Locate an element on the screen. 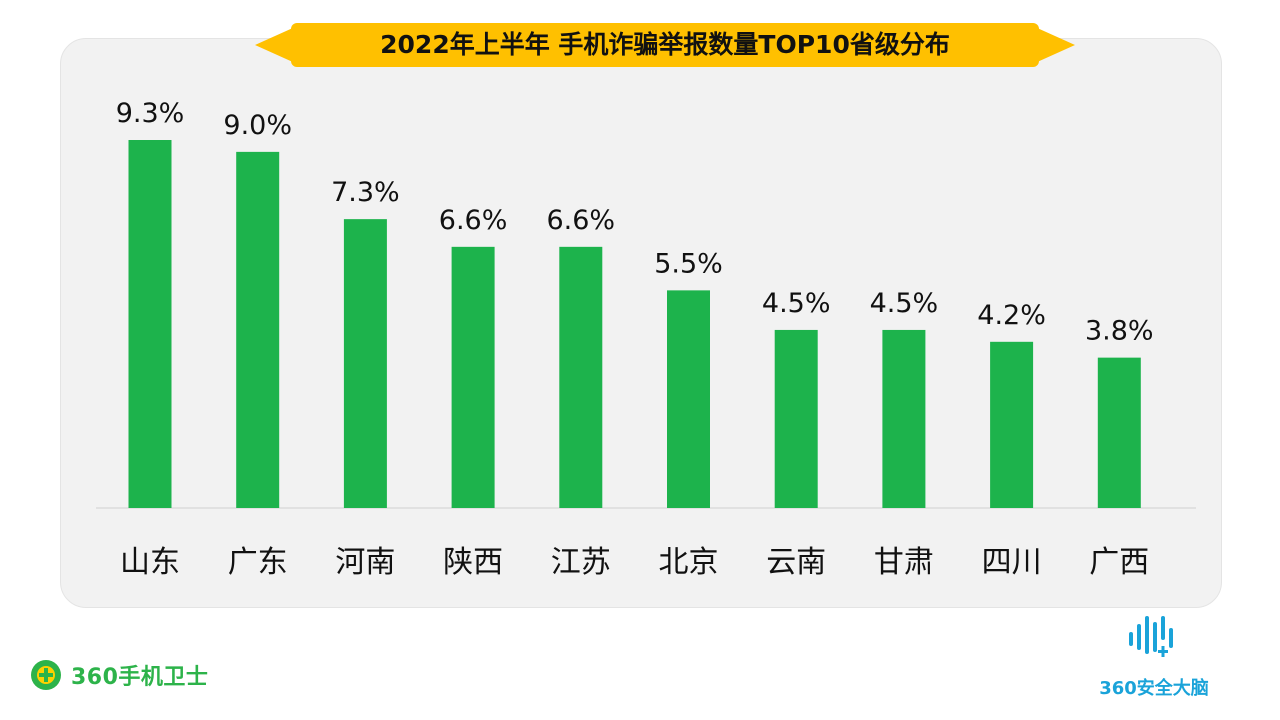 The height and width of the screenshot is (720, 1280). value-label-8: 4.5% is located at coordinates (904, 303).